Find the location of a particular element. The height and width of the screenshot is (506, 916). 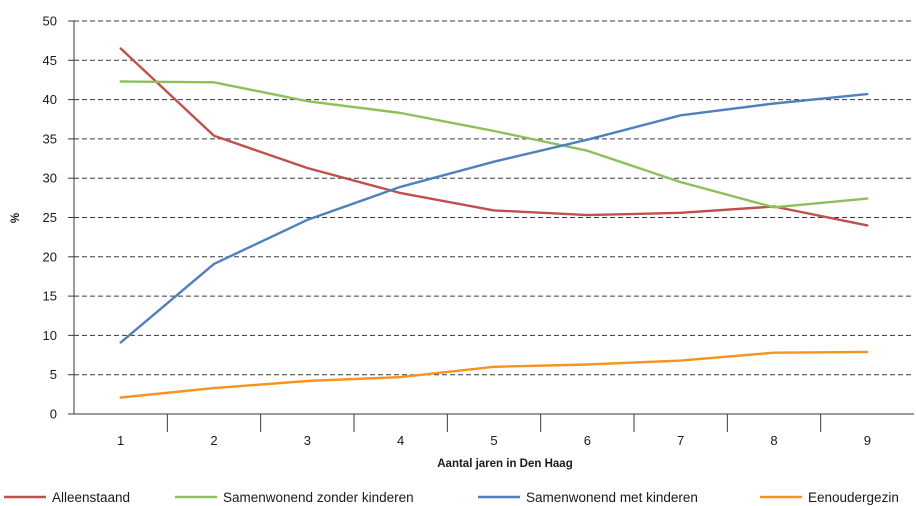

x-tick-label-9: 9 is located at coordinates (867, 440).